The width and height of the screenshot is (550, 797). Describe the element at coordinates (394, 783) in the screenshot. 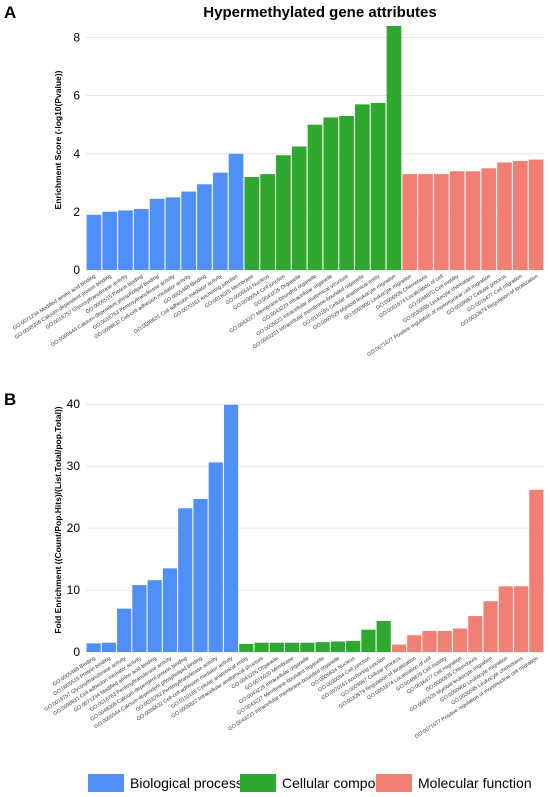

I see `legend-swatch-molecular-function` at that location.